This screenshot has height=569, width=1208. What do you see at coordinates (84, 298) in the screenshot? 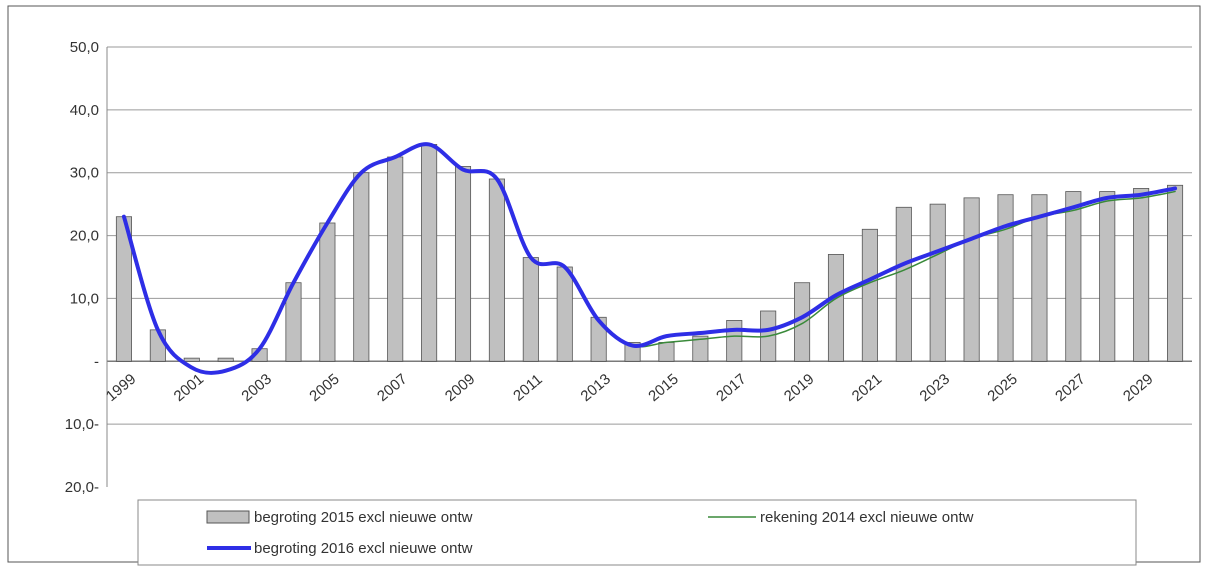
I see `y-tick-label: 10,0` at bounding box center [84, 298].